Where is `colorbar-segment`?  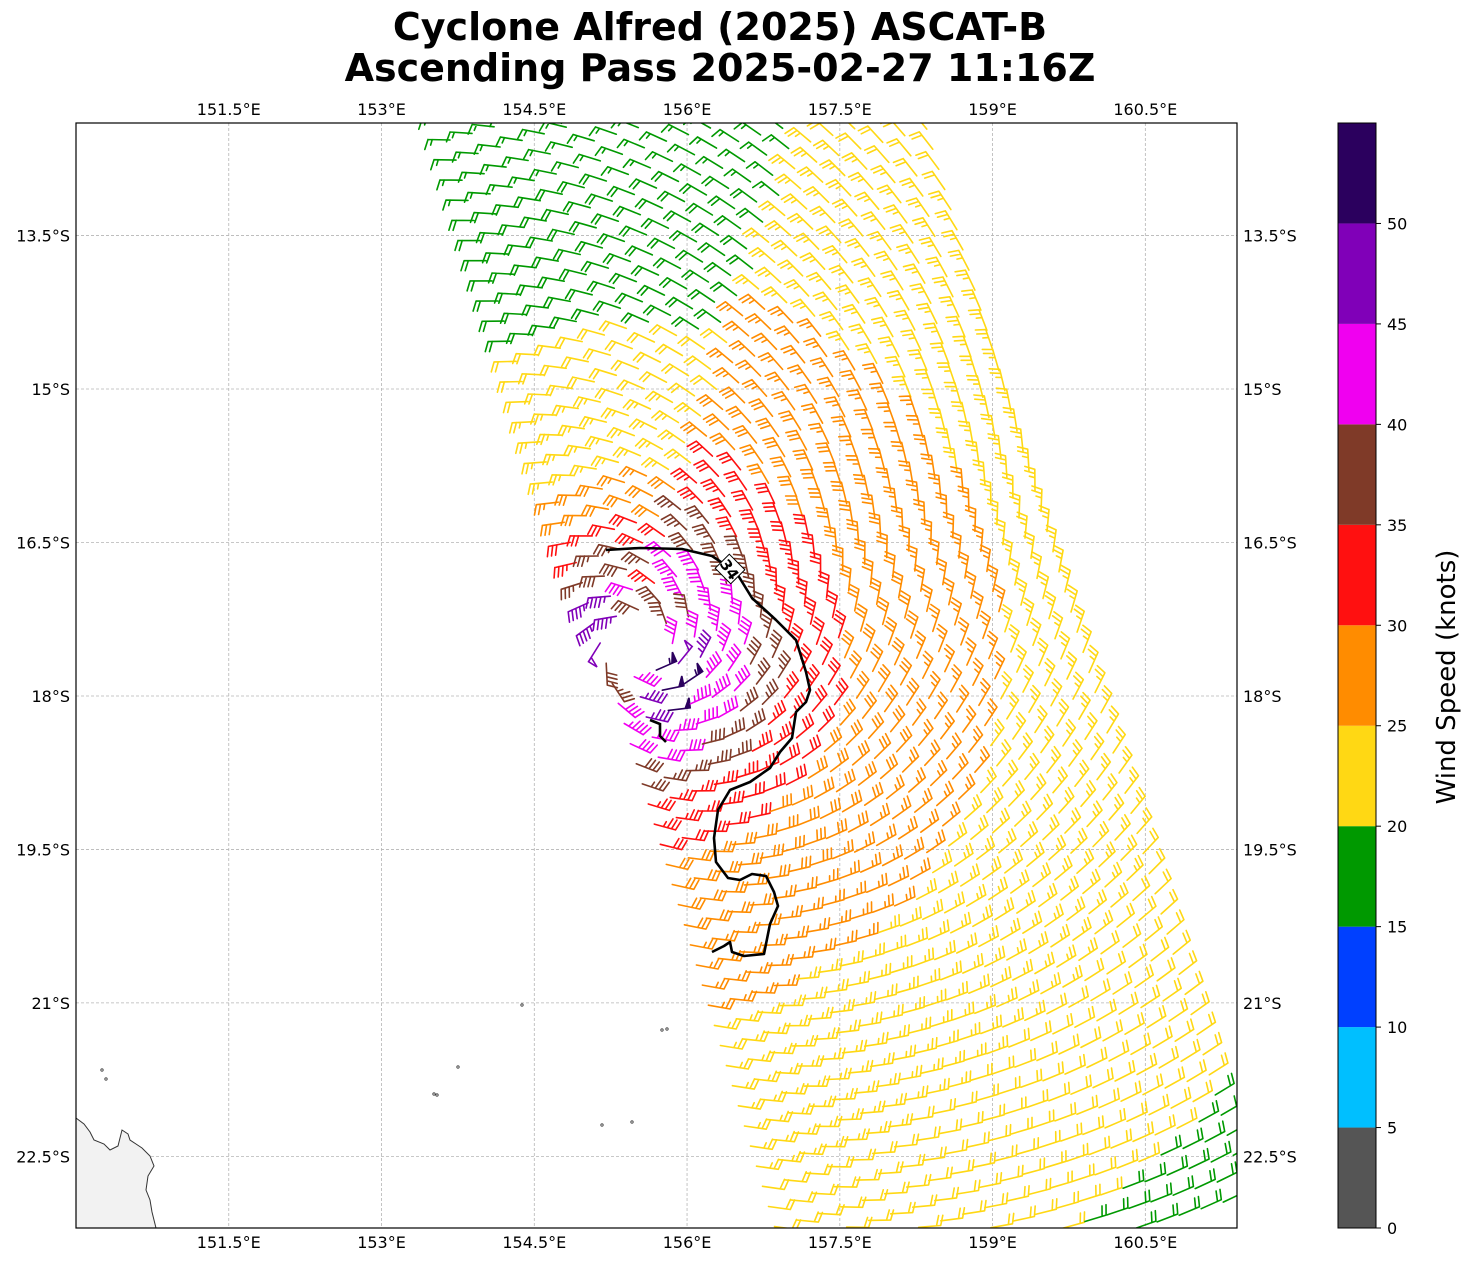 colorbar-segment is located at coordinates (1357, 173).